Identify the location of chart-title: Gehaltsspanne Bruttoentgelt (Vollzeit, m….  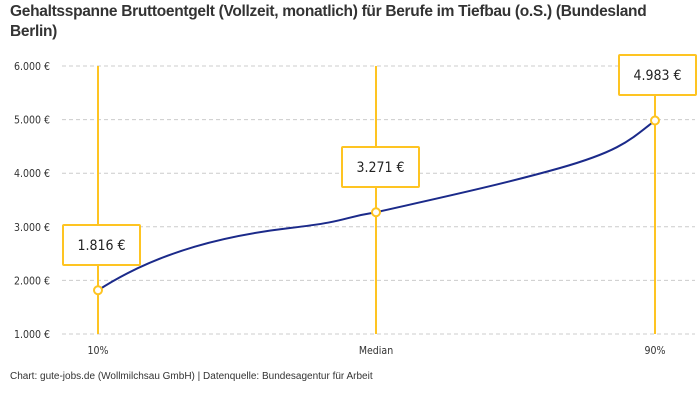
(328, 21).